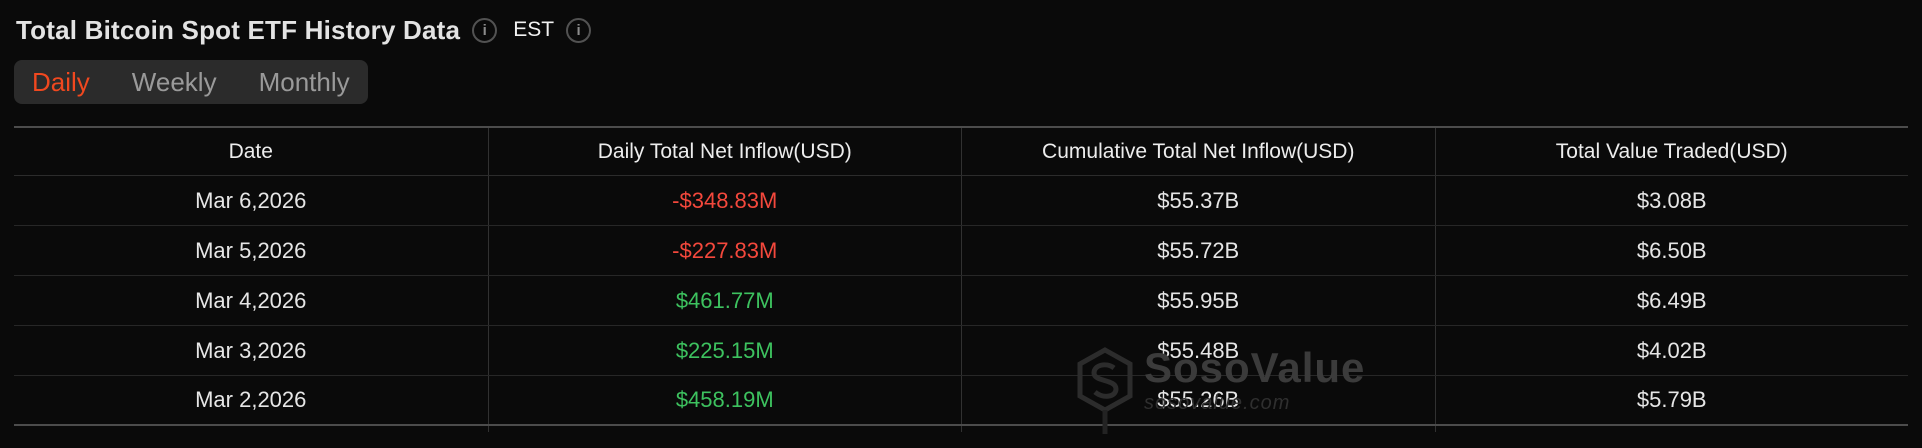  What do you see at coordinates (724, 300) in the screenshot?
I see `daily-net-inflow-cell: $461.77M` at bounding box center [724, 300].